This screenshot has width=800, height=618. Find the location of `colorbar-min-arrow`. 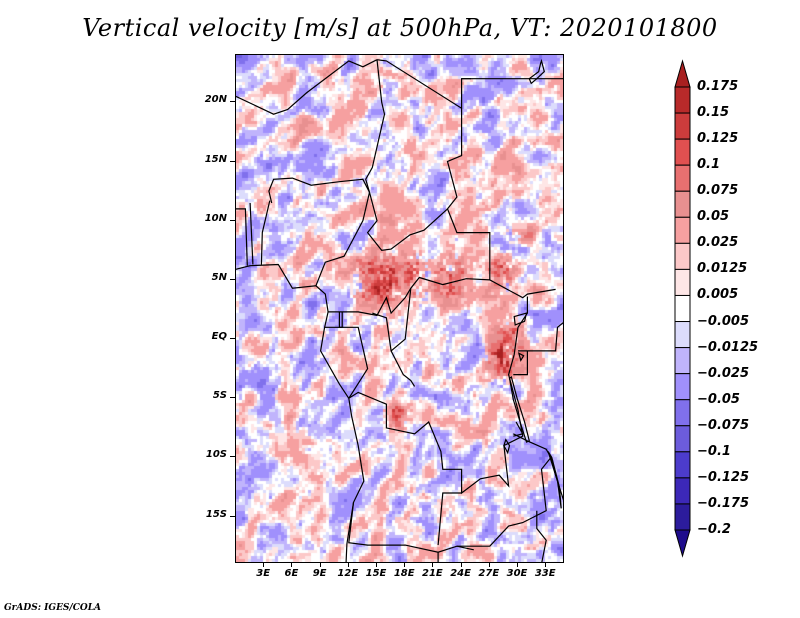

colorbar-min-arrow is located at coordinates (682, 543).